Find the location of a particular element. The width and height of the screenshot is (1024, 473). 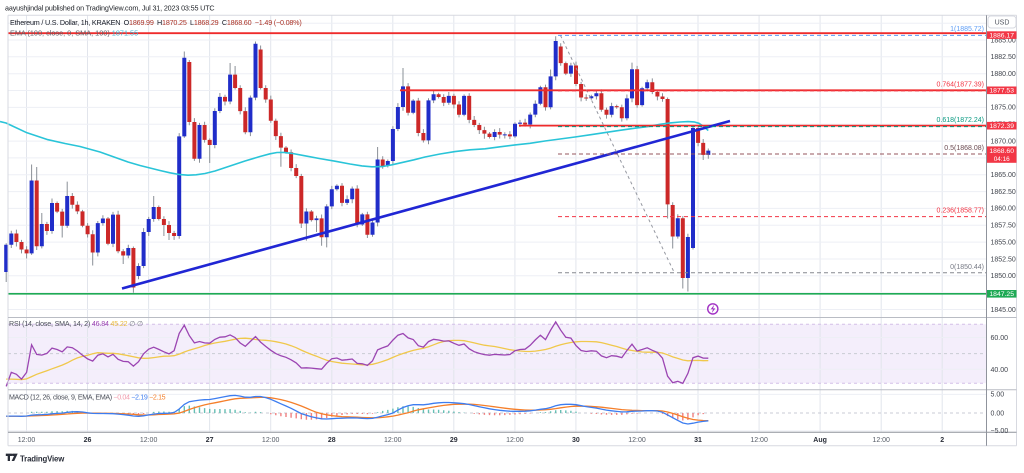

svg-text: 0.764(1877.39) is located at coordinates (960, 85).